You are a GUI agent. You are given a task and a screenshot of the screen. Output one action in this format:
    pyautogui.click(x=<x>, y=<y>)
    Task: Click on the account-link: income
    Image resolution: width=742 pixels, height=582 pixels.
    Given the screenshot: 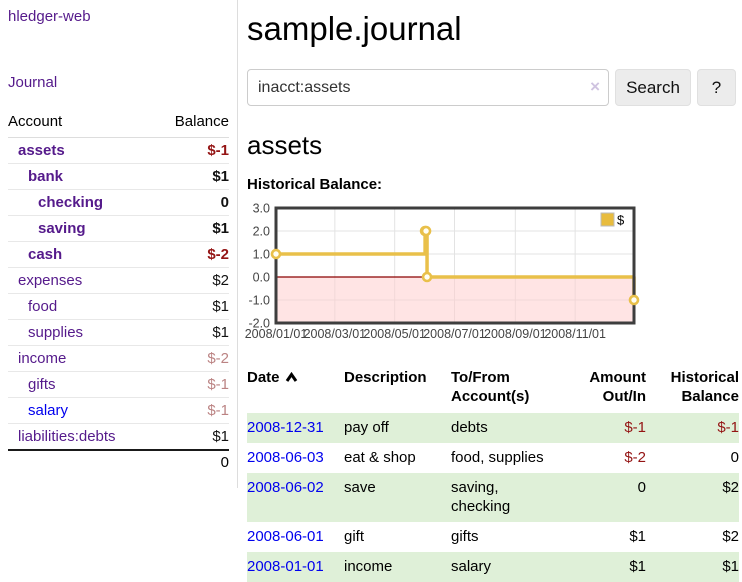 What is the action you would take?
    pyautogui.click(x=42, y=358)
    